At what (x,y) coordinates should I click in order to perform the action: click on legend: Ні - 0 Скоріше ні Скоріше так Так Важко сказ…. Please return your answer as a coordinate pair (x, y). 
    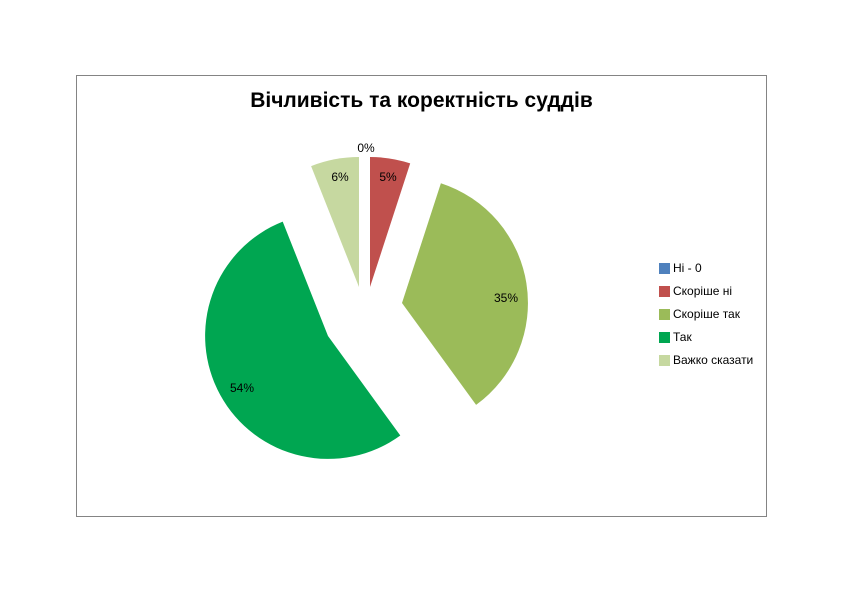
    Looking at the image, I should click on (706, 319).